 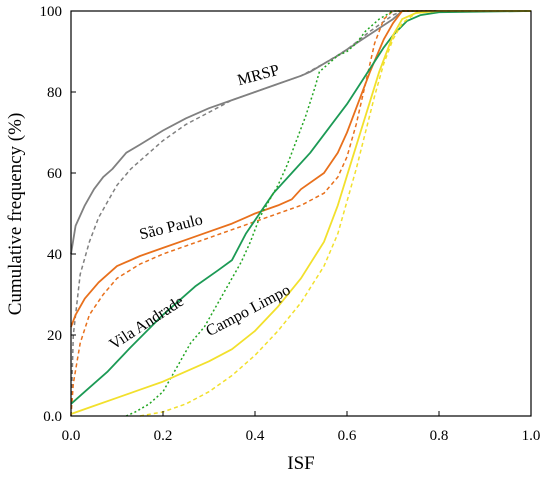 What do you see at coordinates (531, 436) in the screenshot?
I see `x-tick-label: 1.0` at bounding box center [531, 436].